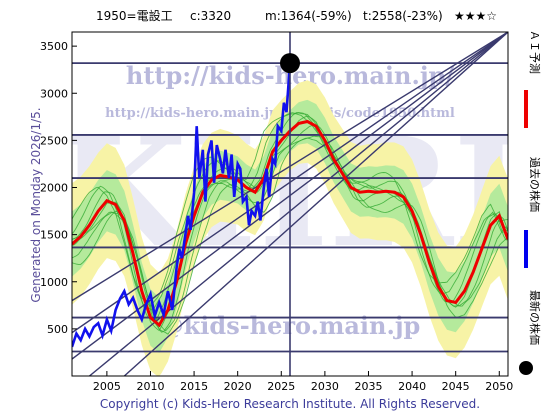  I want to click on generated-label: Generated on Monday 2026/1/5., so click(36, 204).